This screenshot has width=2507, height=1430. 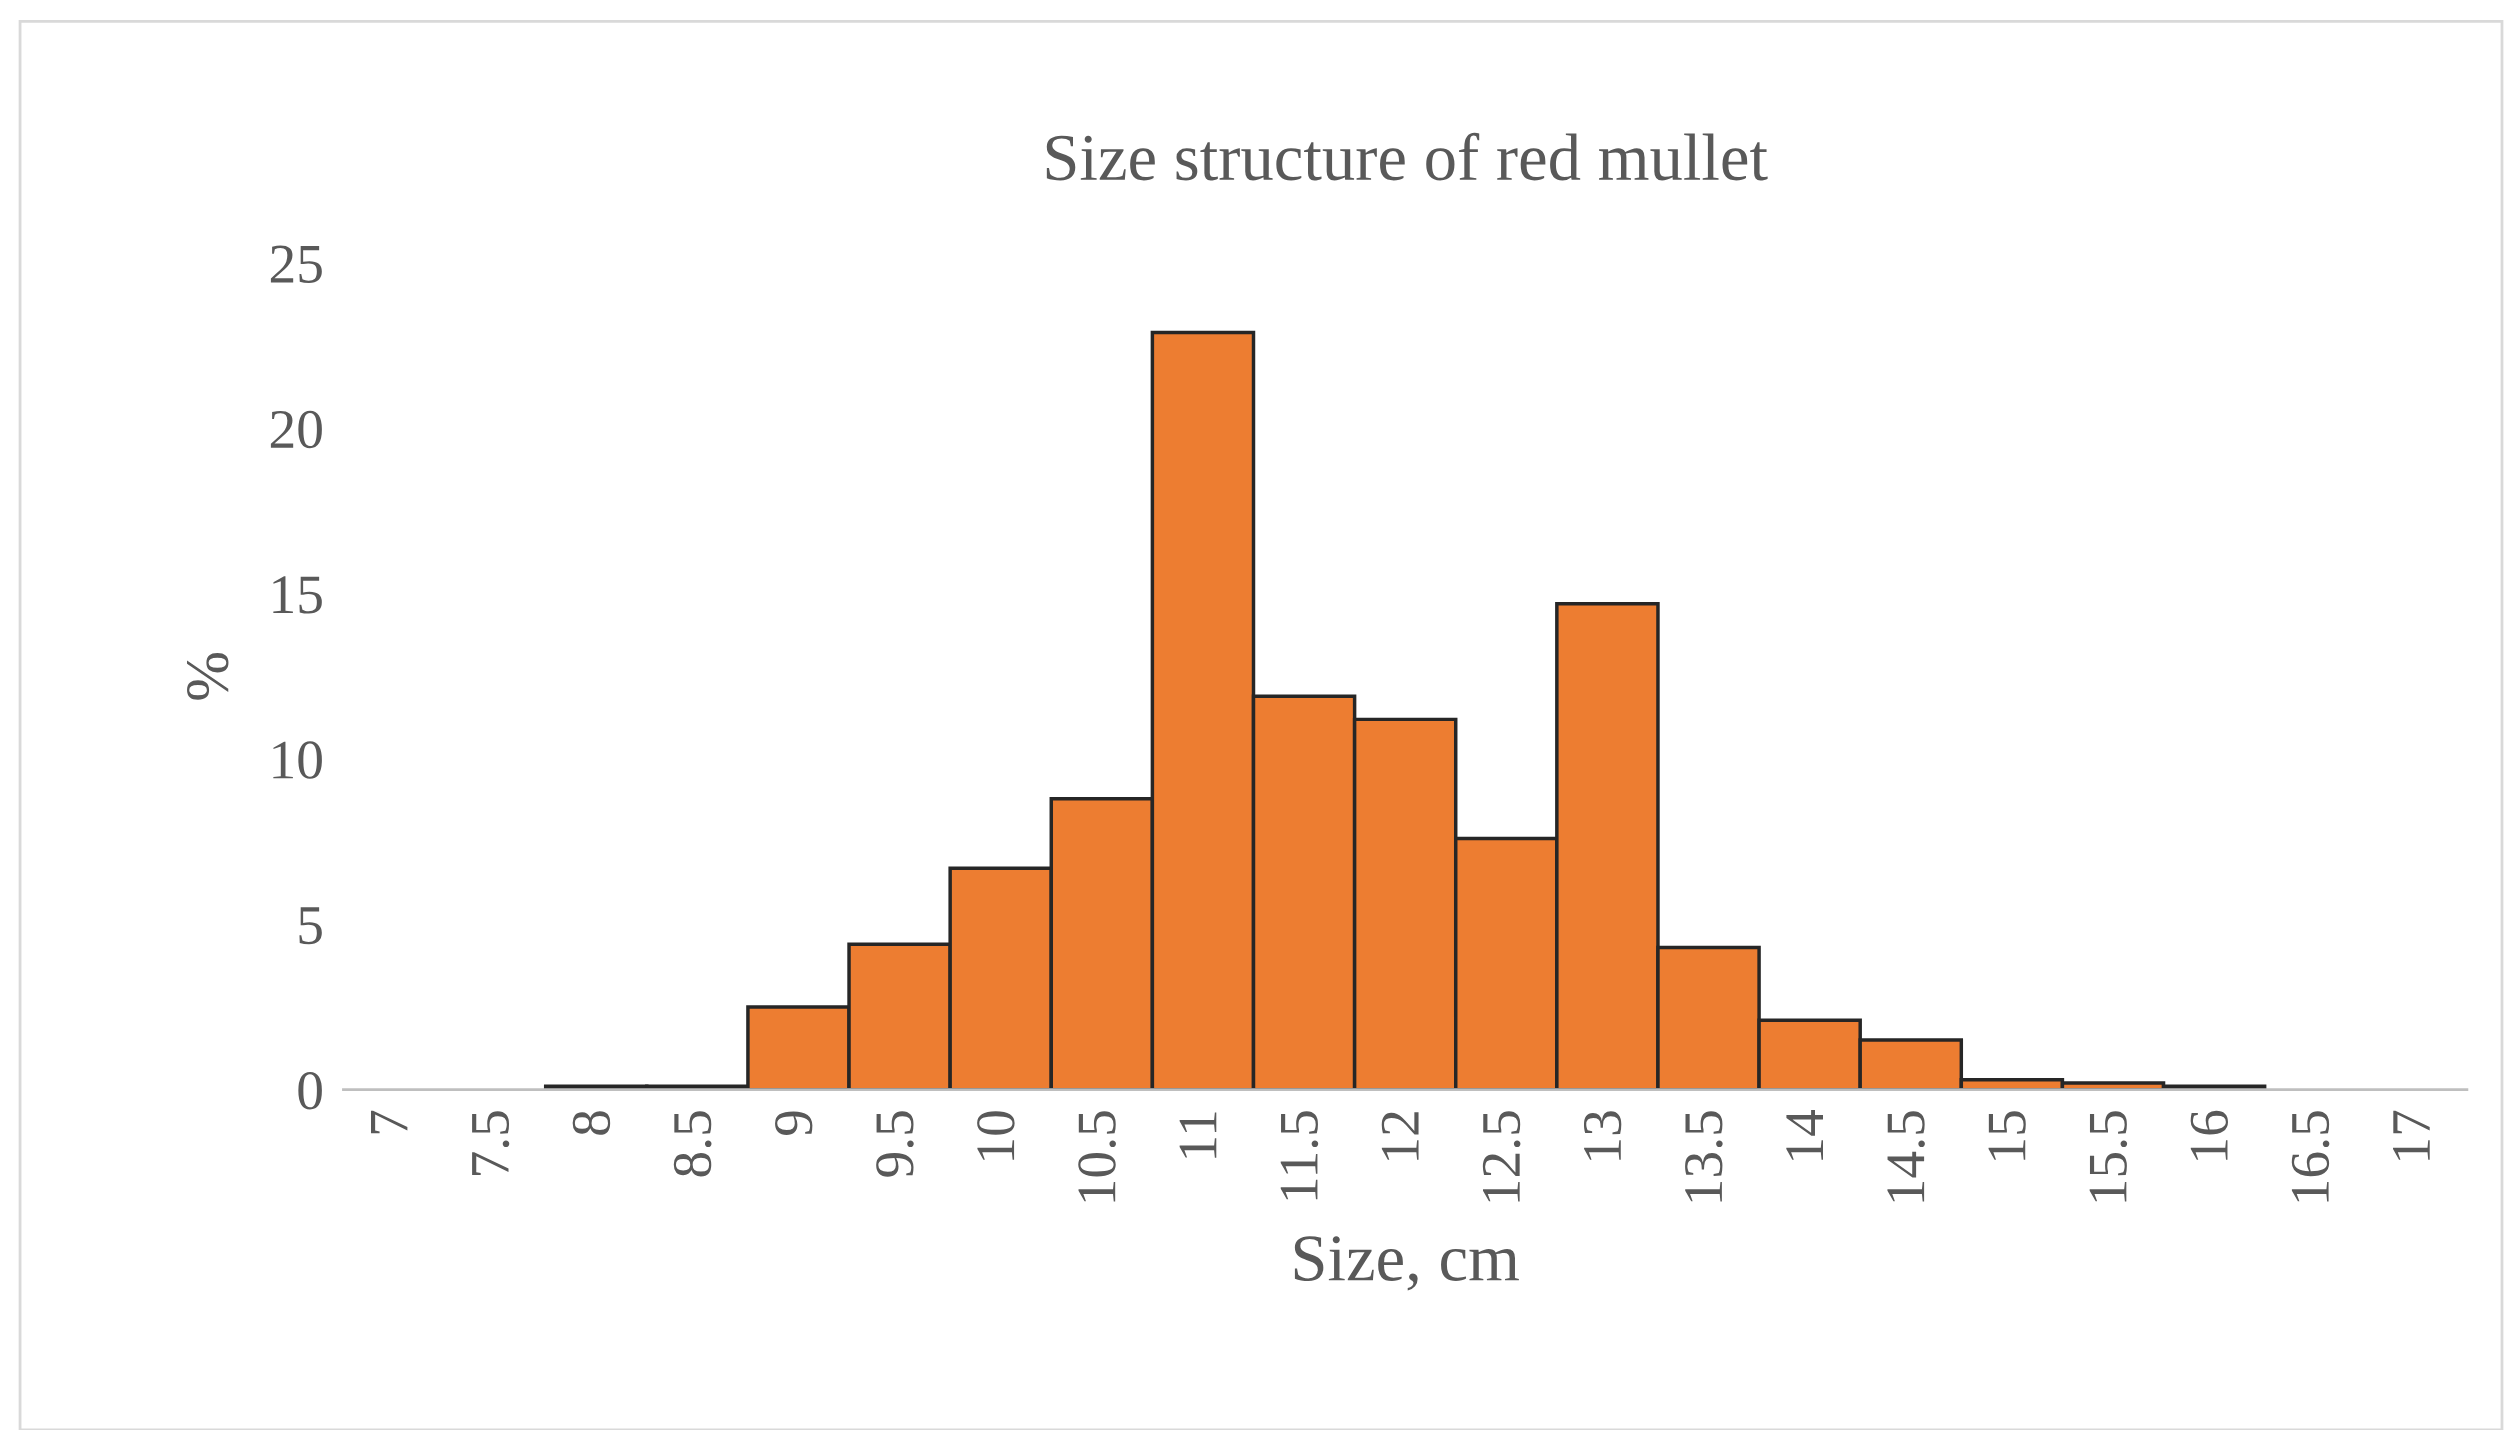 What do you see at coordinates (310, 1090) in the screenshot?
I see `y-tick-label: 0` at bounding box center [310, 1090].